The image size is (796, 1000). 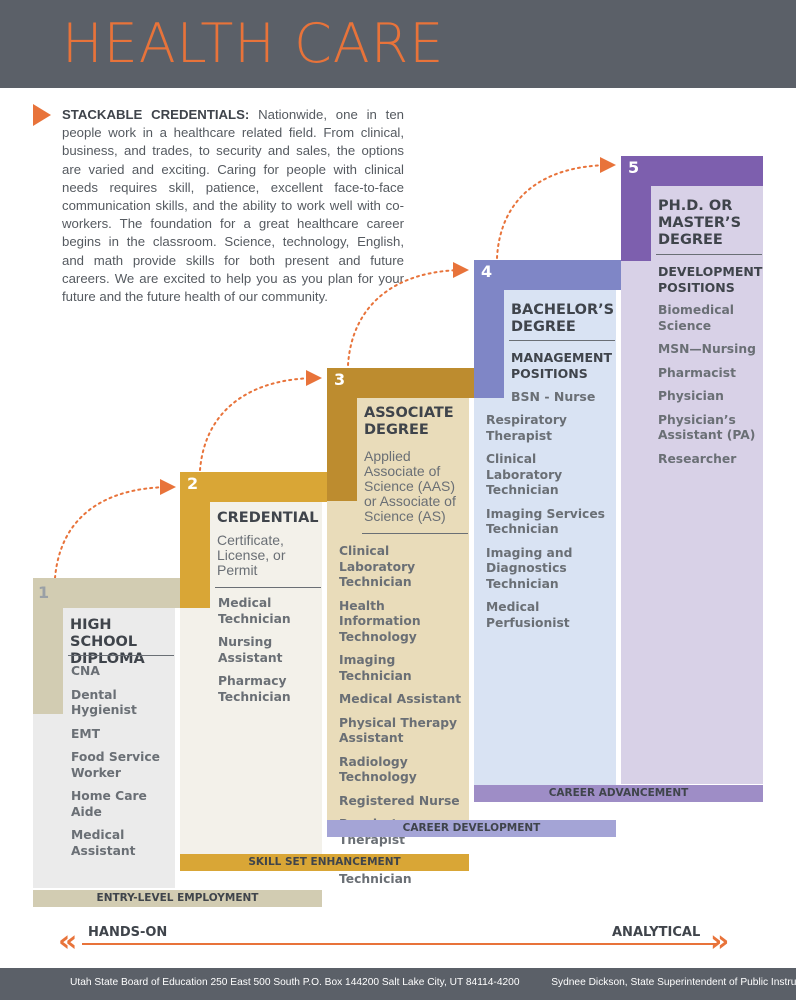 What do you see at coordinates (104, 702) in the screenshot?
I see `list-item: Dental Hygienist` at bounding box center [104, 702].